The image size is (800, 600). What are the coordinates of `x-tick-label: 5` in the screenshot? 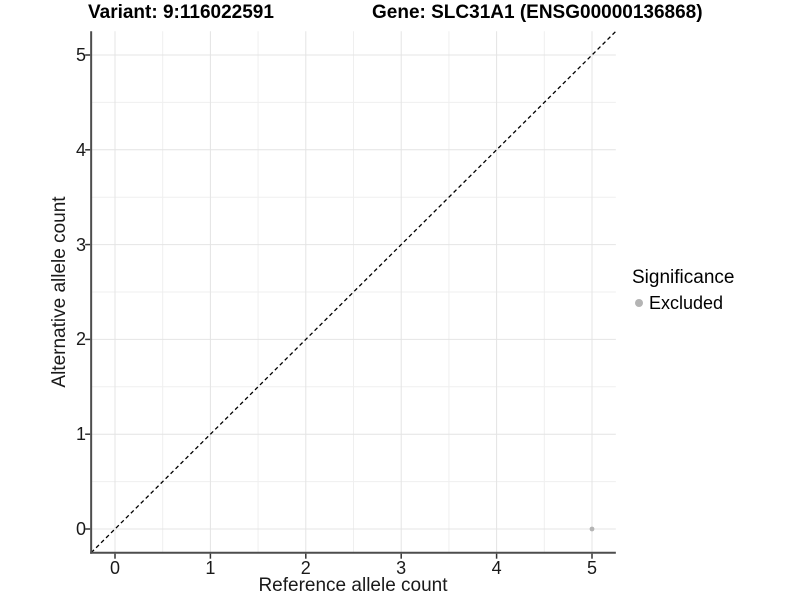 It's located at (591, 568).